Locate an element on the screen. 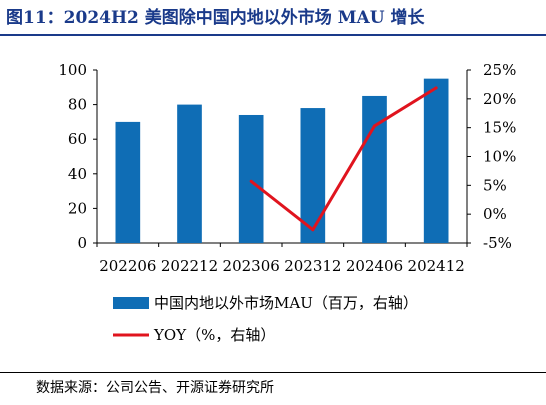 Image resolution: width=546 pixels, height=405 pixels. y-right-tick-label: 15% is located at coordinates (499, 128).